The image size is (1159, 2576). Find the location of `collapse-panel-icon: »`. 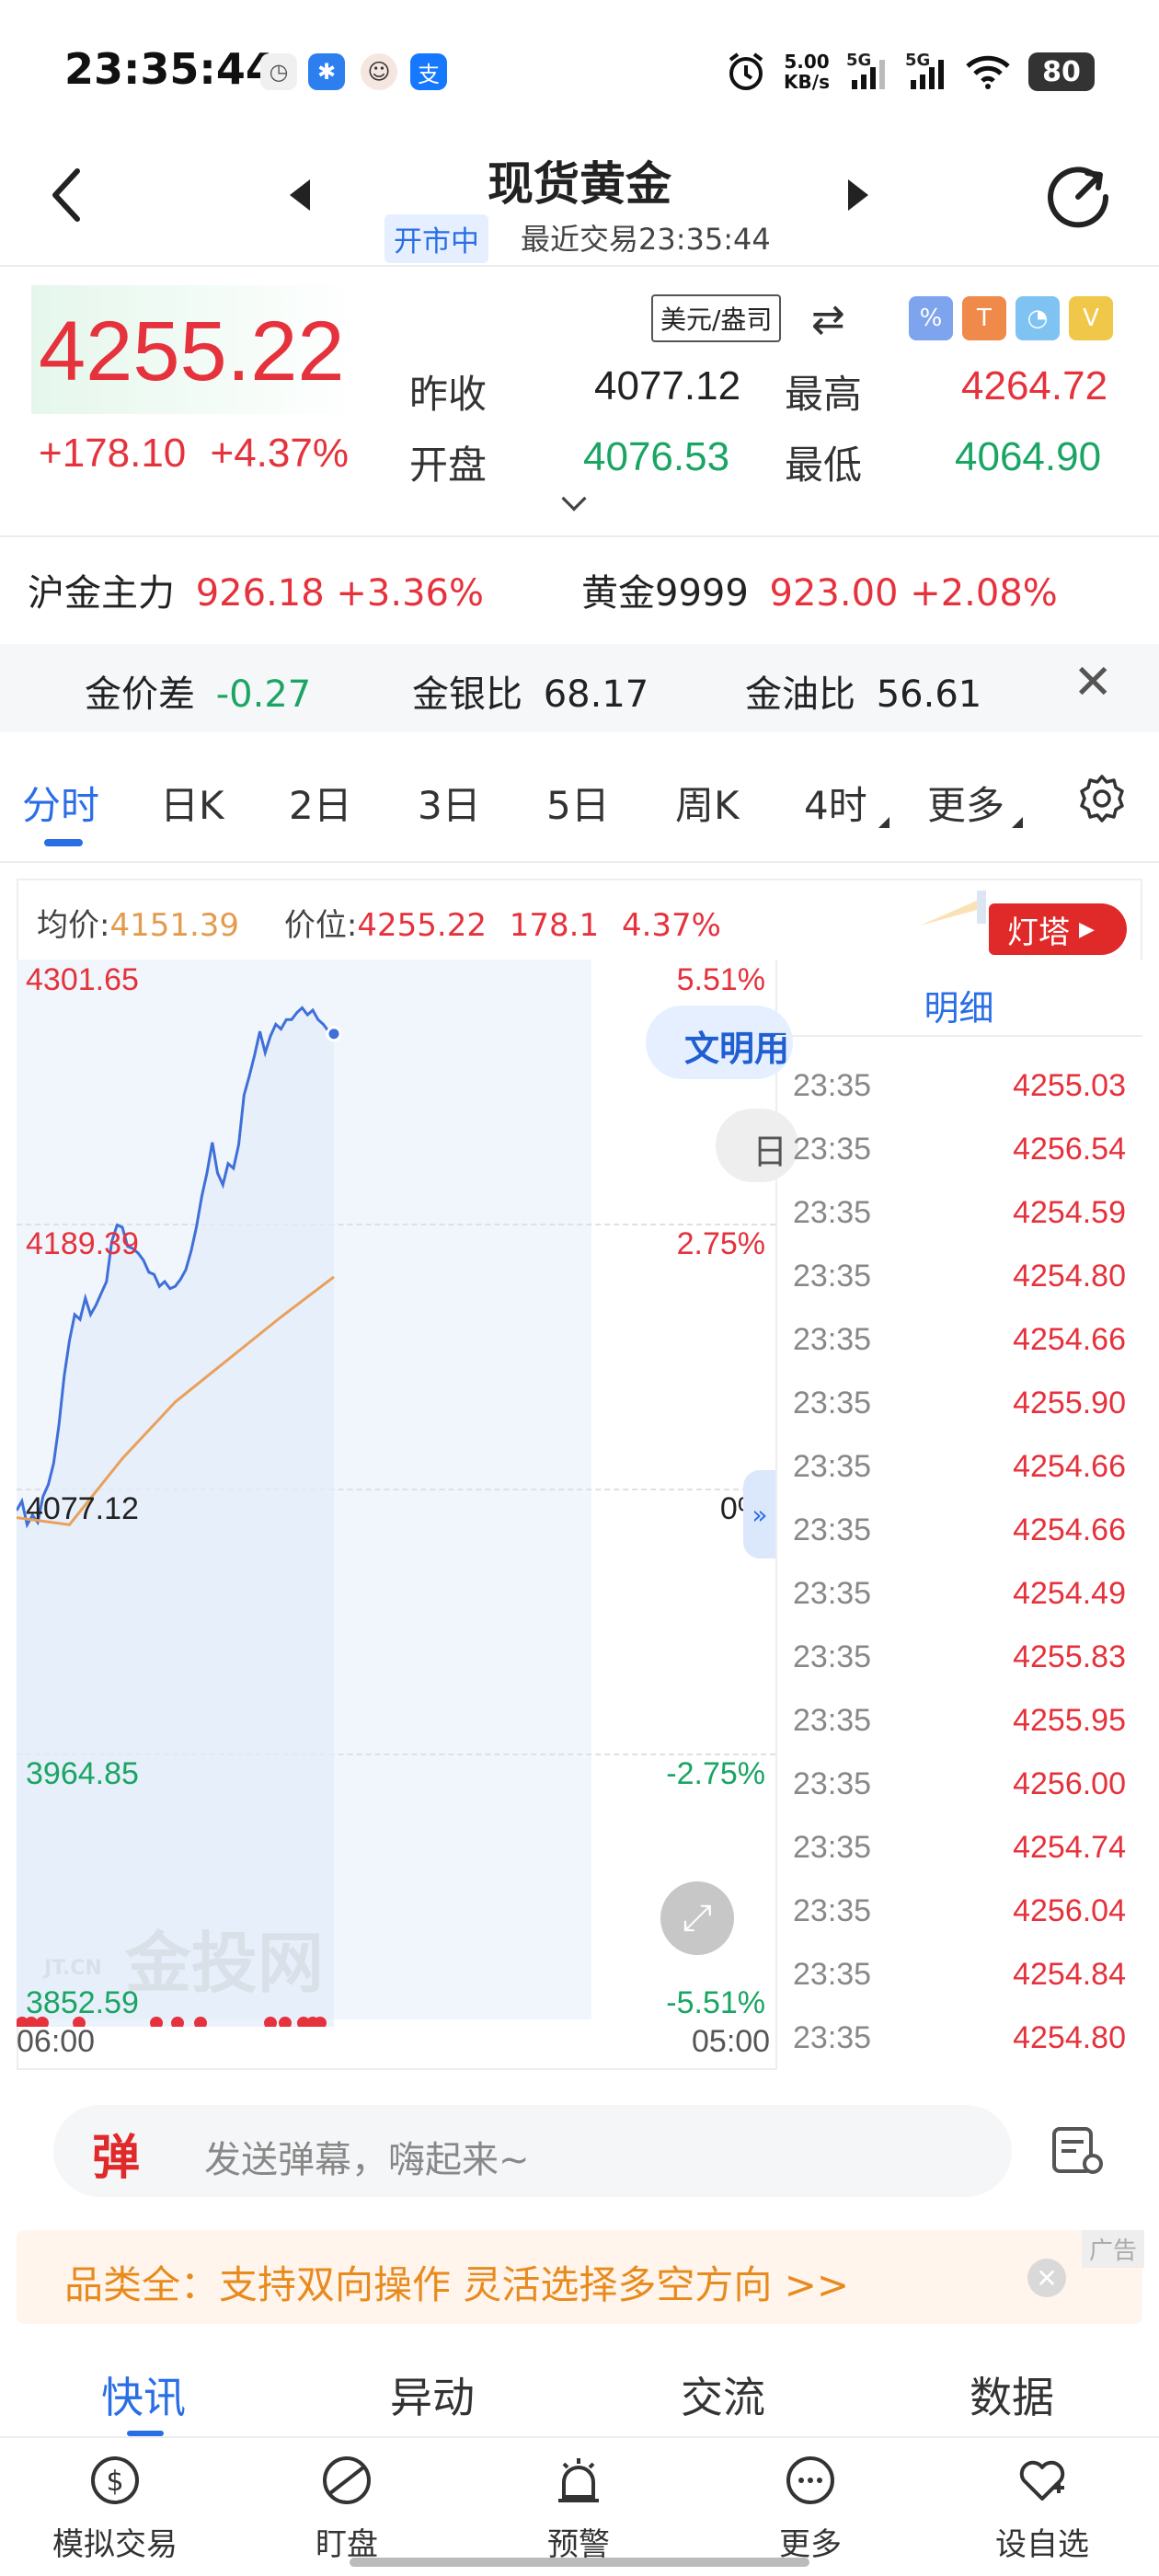

collapse-panel-icon: » is located at coordinates (759, 1514).